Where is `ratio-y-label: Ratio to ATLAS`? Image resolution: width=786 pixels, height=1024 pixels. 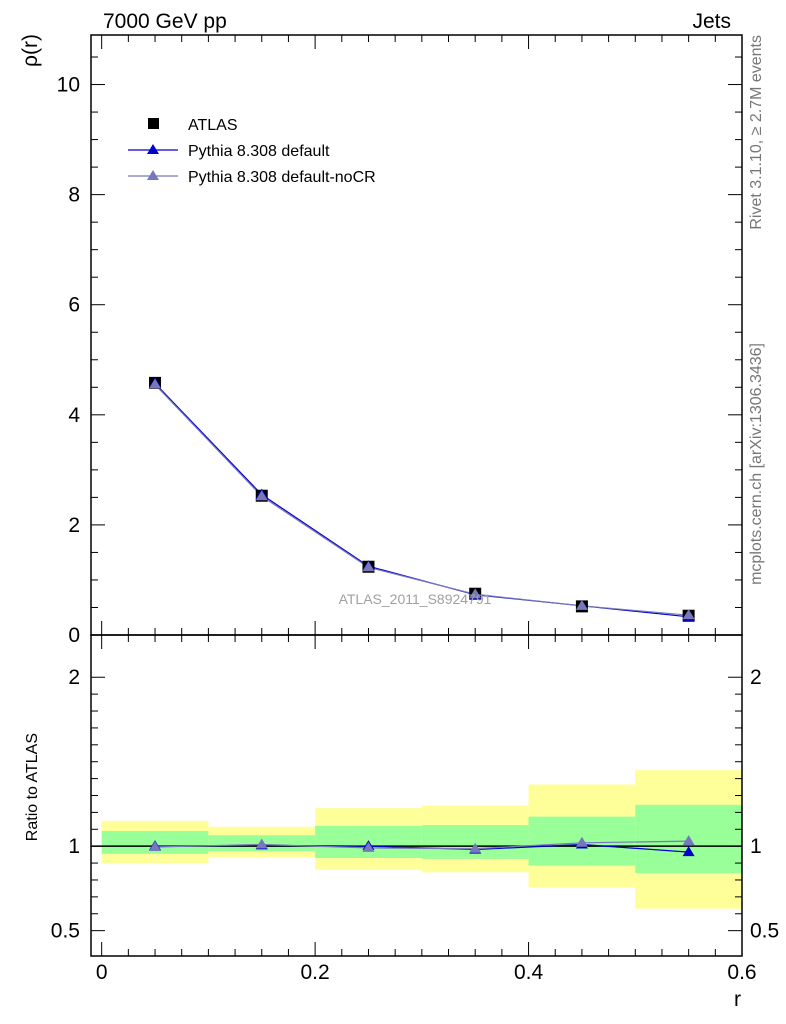 ratio-y-label: Ratio to ATLAS is located at coordinates (32, 787).